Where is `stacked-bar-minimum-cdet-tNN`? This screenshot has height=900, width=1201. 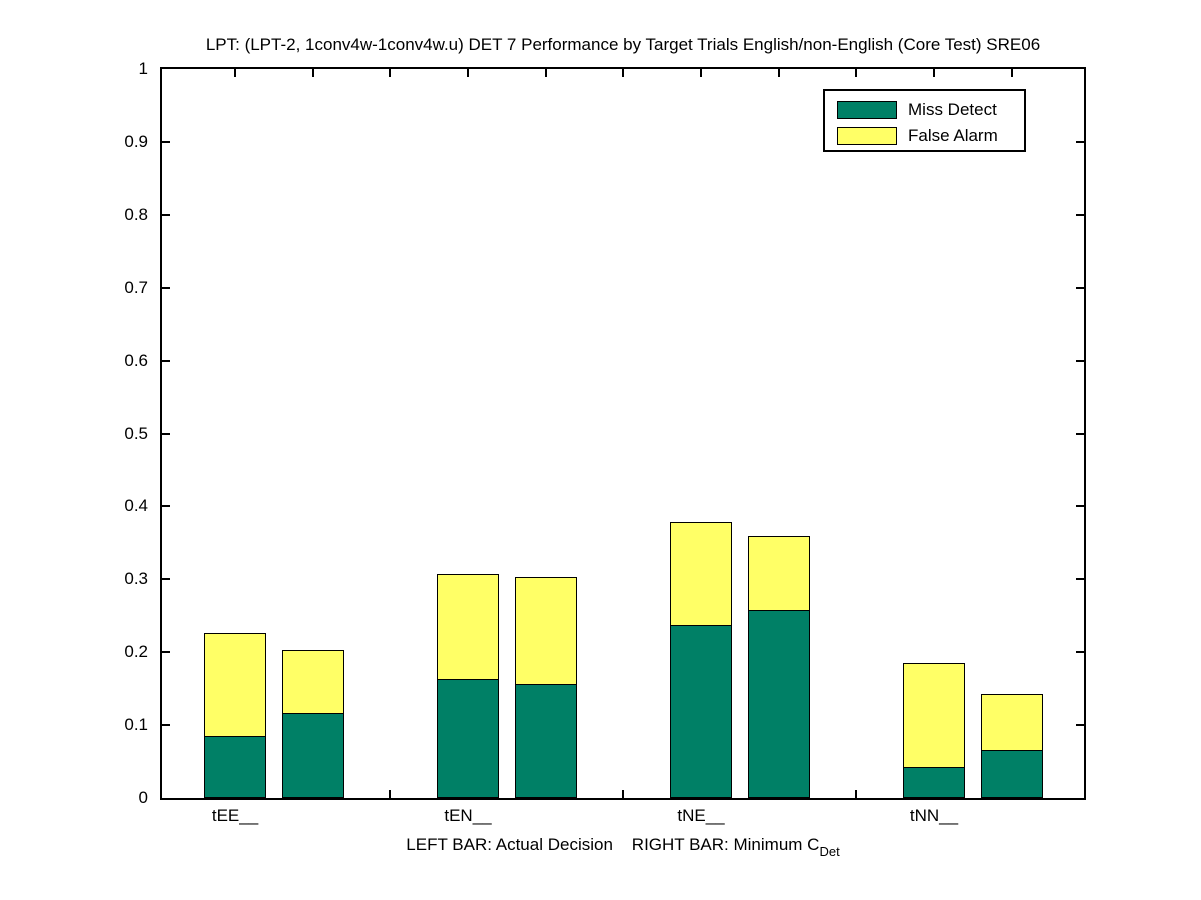 stacked-bar-minimum-cdet-tNN is located at coordinates (1012, 745).